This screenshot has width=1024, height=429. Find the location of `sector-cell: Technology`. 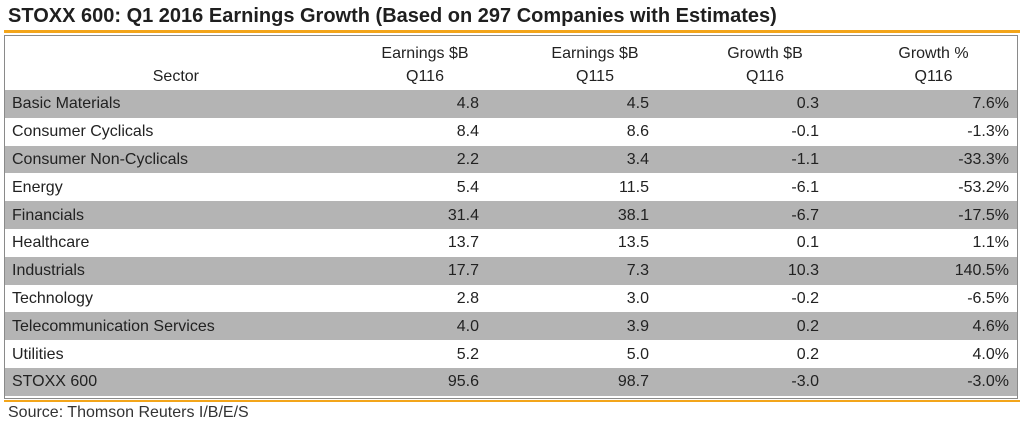

sector-cell: Technology is located at coordinates (52, 298).